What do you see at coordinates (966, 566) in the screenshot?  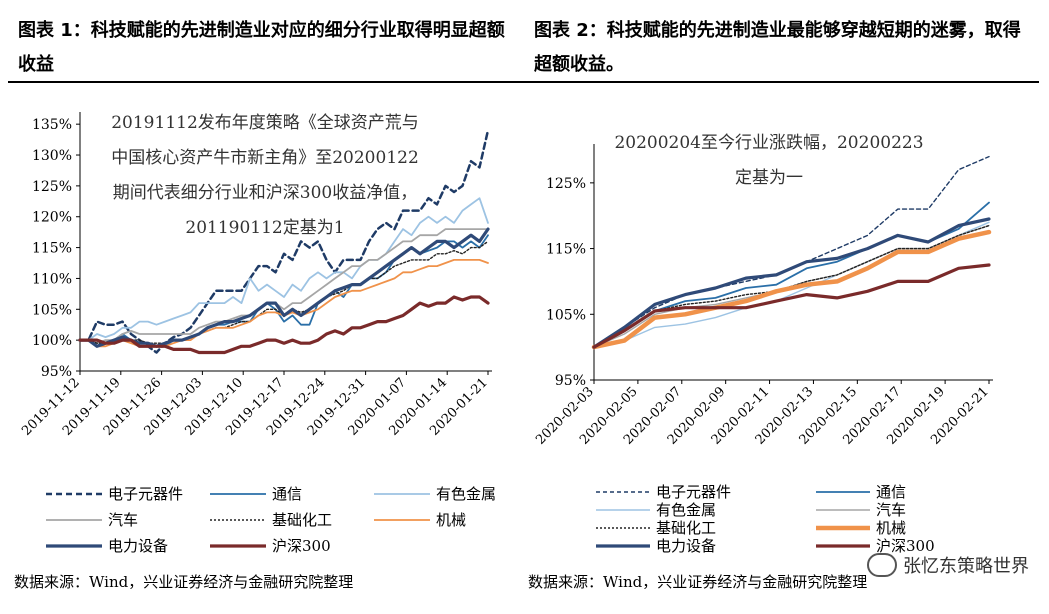 I see `watermark-text: 张忆东策略世界` at bounding box center [966, 566].